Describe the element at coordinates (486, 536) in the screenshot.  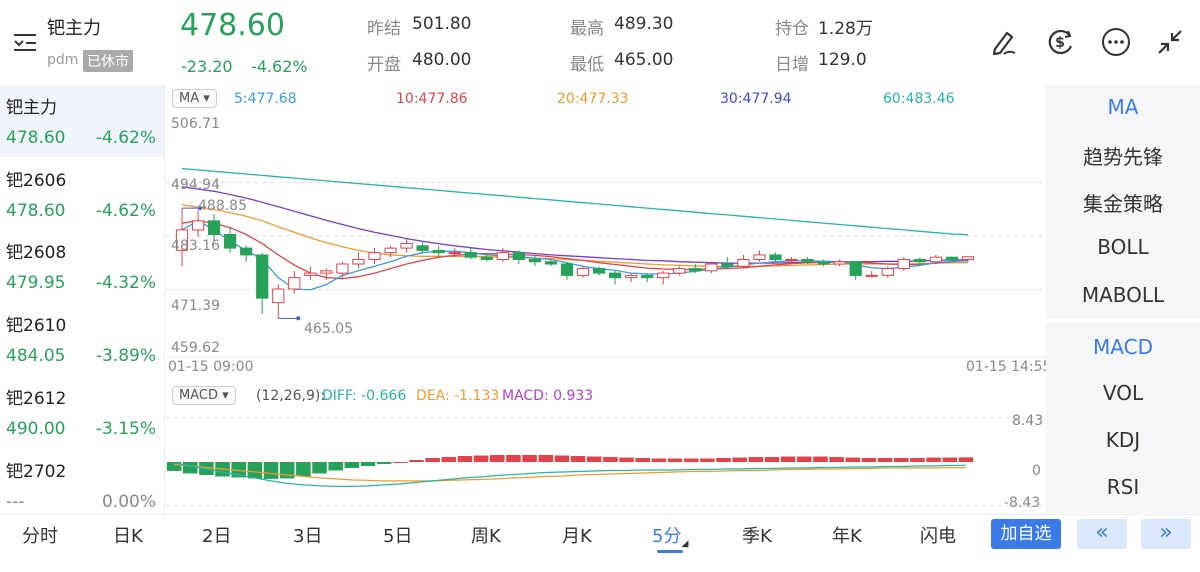
I see `tab-weekly: 周K` at that location.